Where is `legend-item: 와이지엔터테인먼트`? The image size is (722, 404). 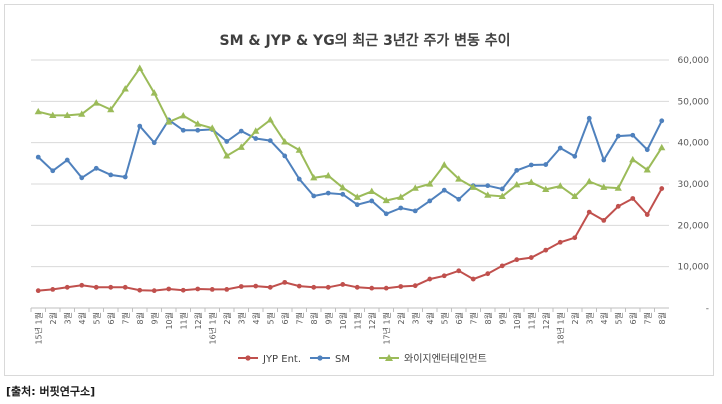
legend-item: 와이지엔터테인먼트 is located at coordinates (433, 359).